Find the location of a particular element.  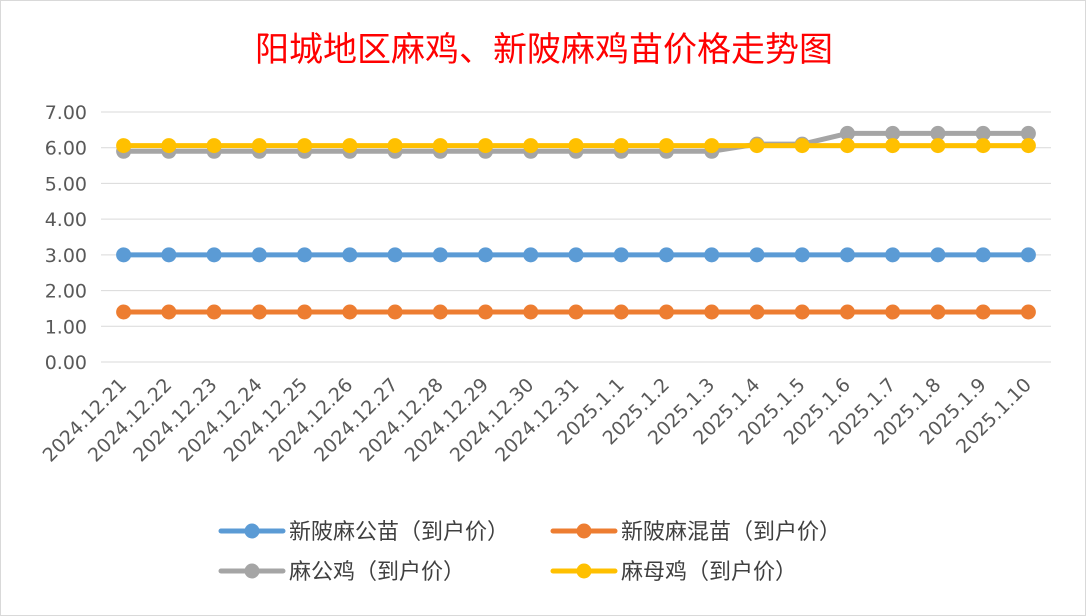

legend-item: 麻母鸡（到户价） is located at coordinates (673, 572).